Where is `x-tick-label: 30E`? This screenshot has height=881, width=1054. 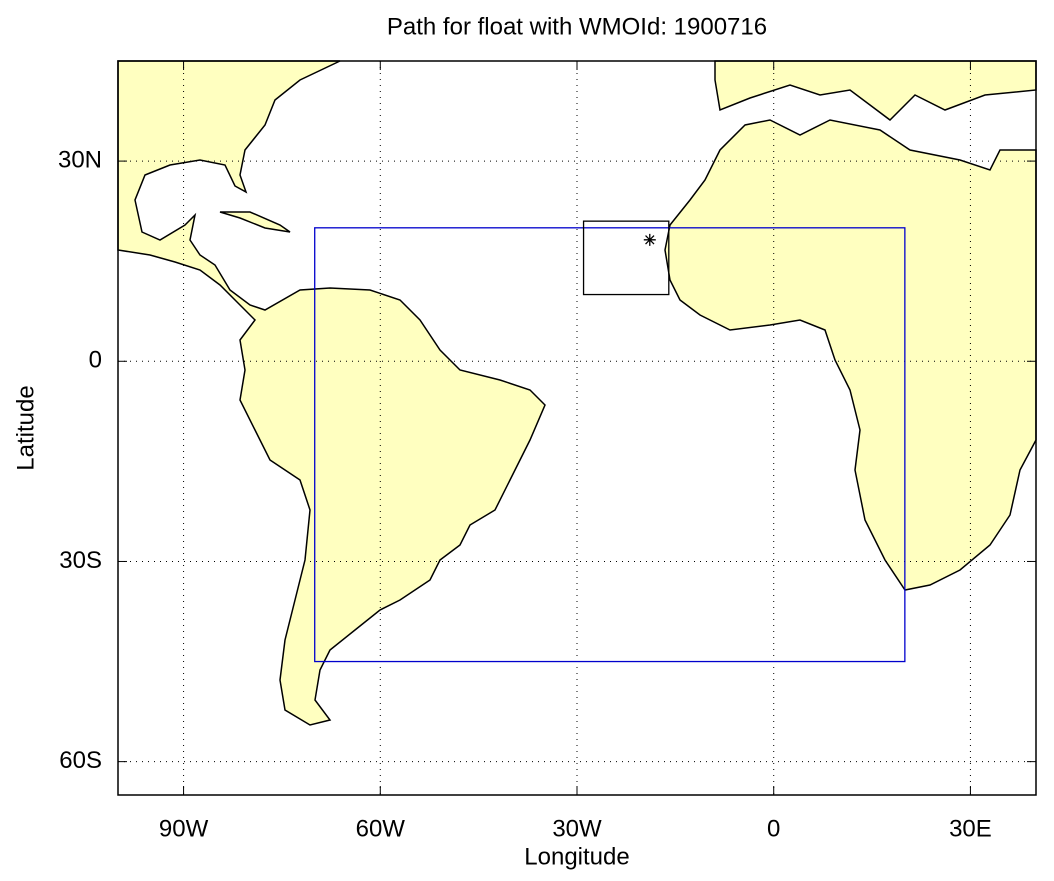 x-tick-label: 30E is located at coordinates (970, 828).